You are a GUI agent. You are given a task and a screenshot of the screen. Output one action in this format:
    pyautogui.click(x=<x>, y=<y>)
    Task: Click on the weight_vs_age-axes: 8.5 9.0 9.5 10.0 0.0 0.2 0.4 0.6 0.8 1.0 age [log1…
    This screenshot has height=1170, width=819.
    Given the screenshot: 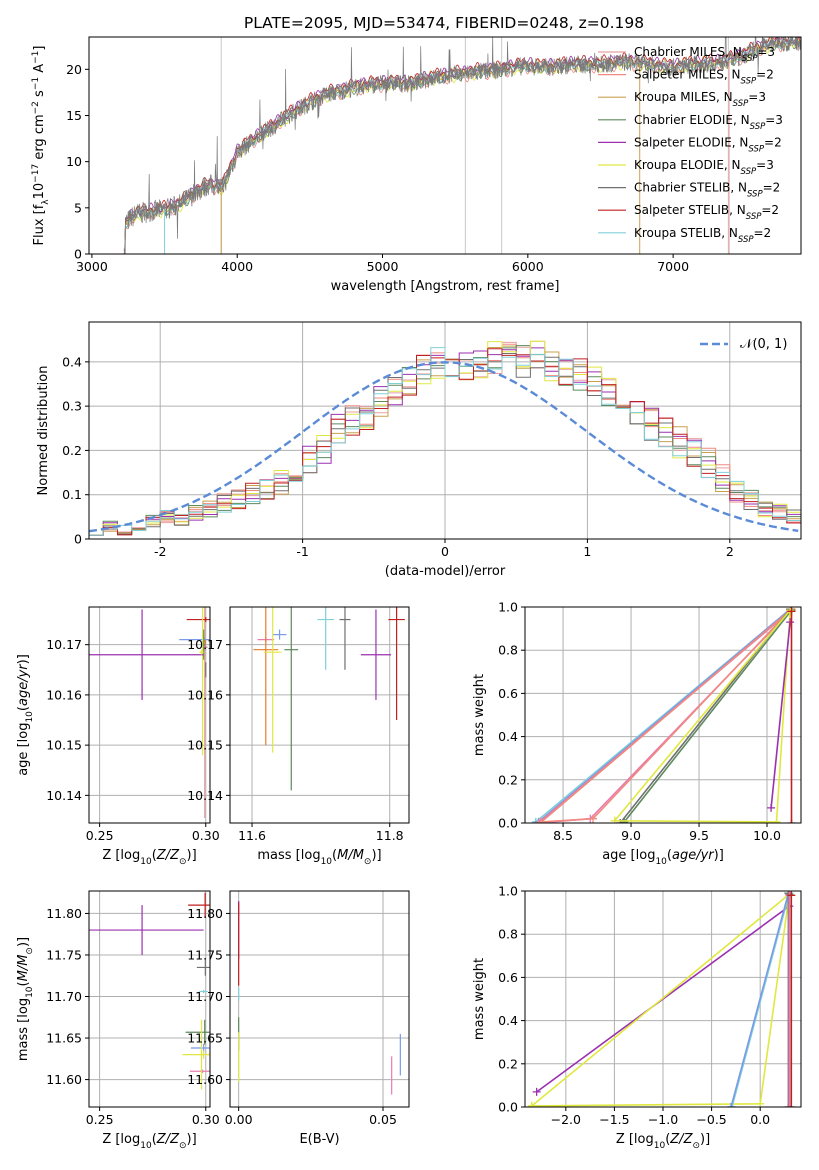 What is the action you would take?
    pyautogui.click(x=637, y=733)
    